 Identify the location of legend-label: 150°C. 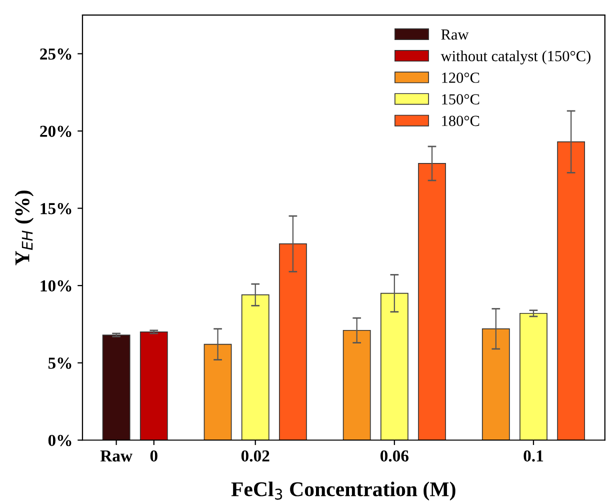
(461, 99).